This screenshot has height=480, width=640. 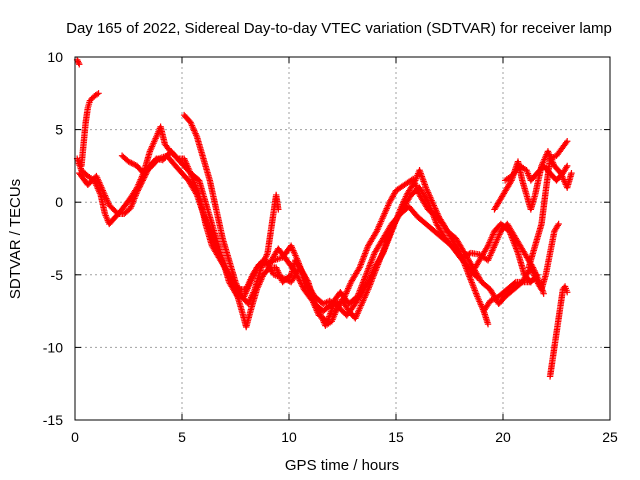 What do you see at coordinates (59, 202) in the screenshot?
I see `y-tick-label: 0` at bounding box center [59, 202].